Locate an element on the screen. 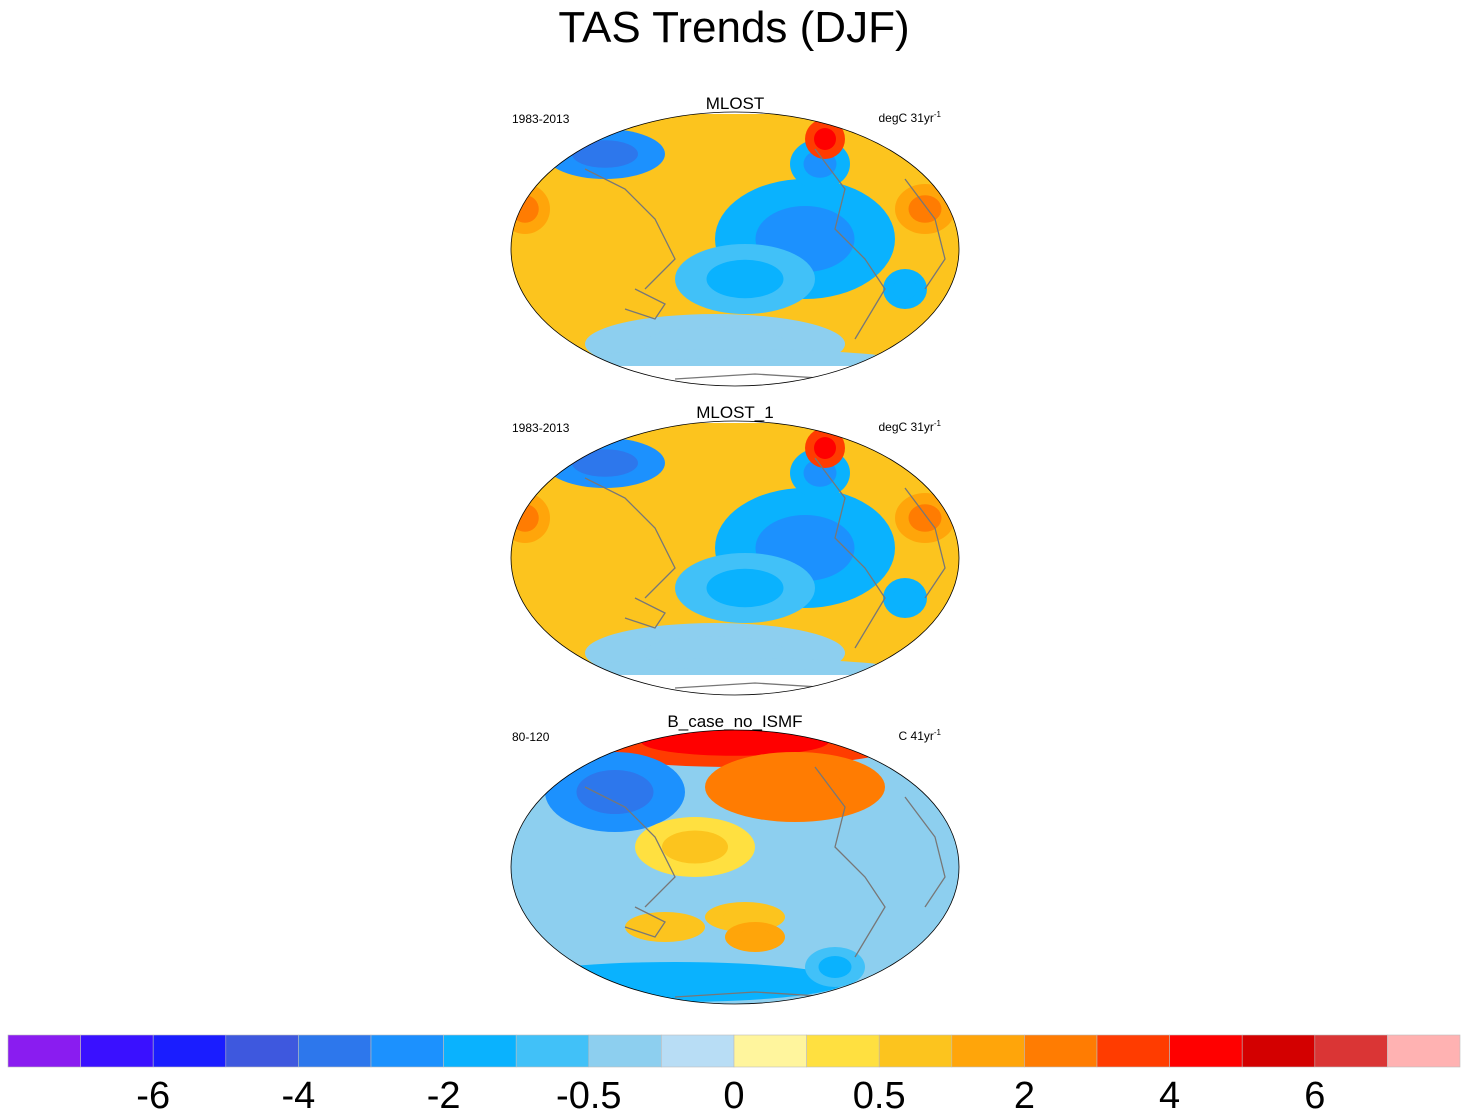 This screenshot has width=1468, height=1116. colorbar-tick-label: -4 is located at coordinates (299, 1095).